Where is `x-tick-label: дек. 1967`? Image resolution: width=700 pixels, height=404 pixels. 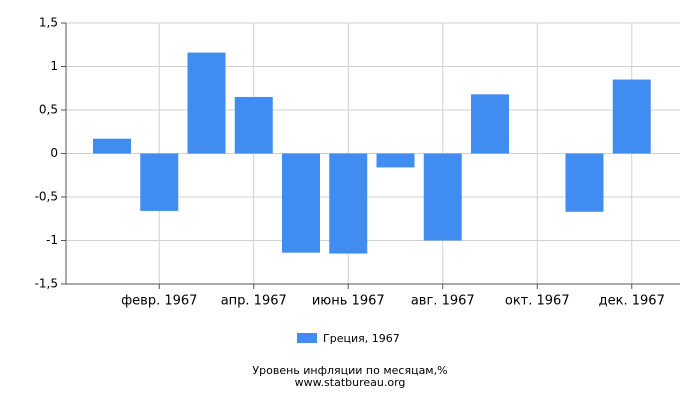 x-tick-label: дек. 1967 is located at coordinates (632, 301).